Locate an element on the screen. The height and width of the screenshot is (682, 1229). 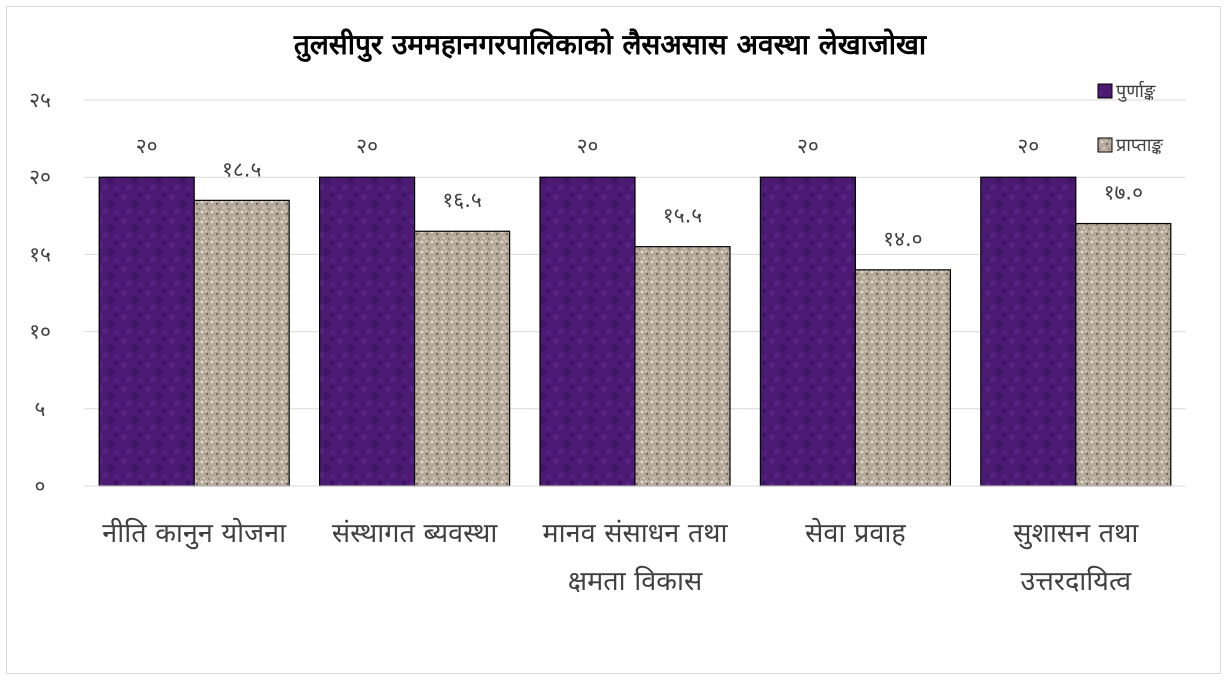
category-label: उत्तरदायित्व is located at coordinates (1076, 581).